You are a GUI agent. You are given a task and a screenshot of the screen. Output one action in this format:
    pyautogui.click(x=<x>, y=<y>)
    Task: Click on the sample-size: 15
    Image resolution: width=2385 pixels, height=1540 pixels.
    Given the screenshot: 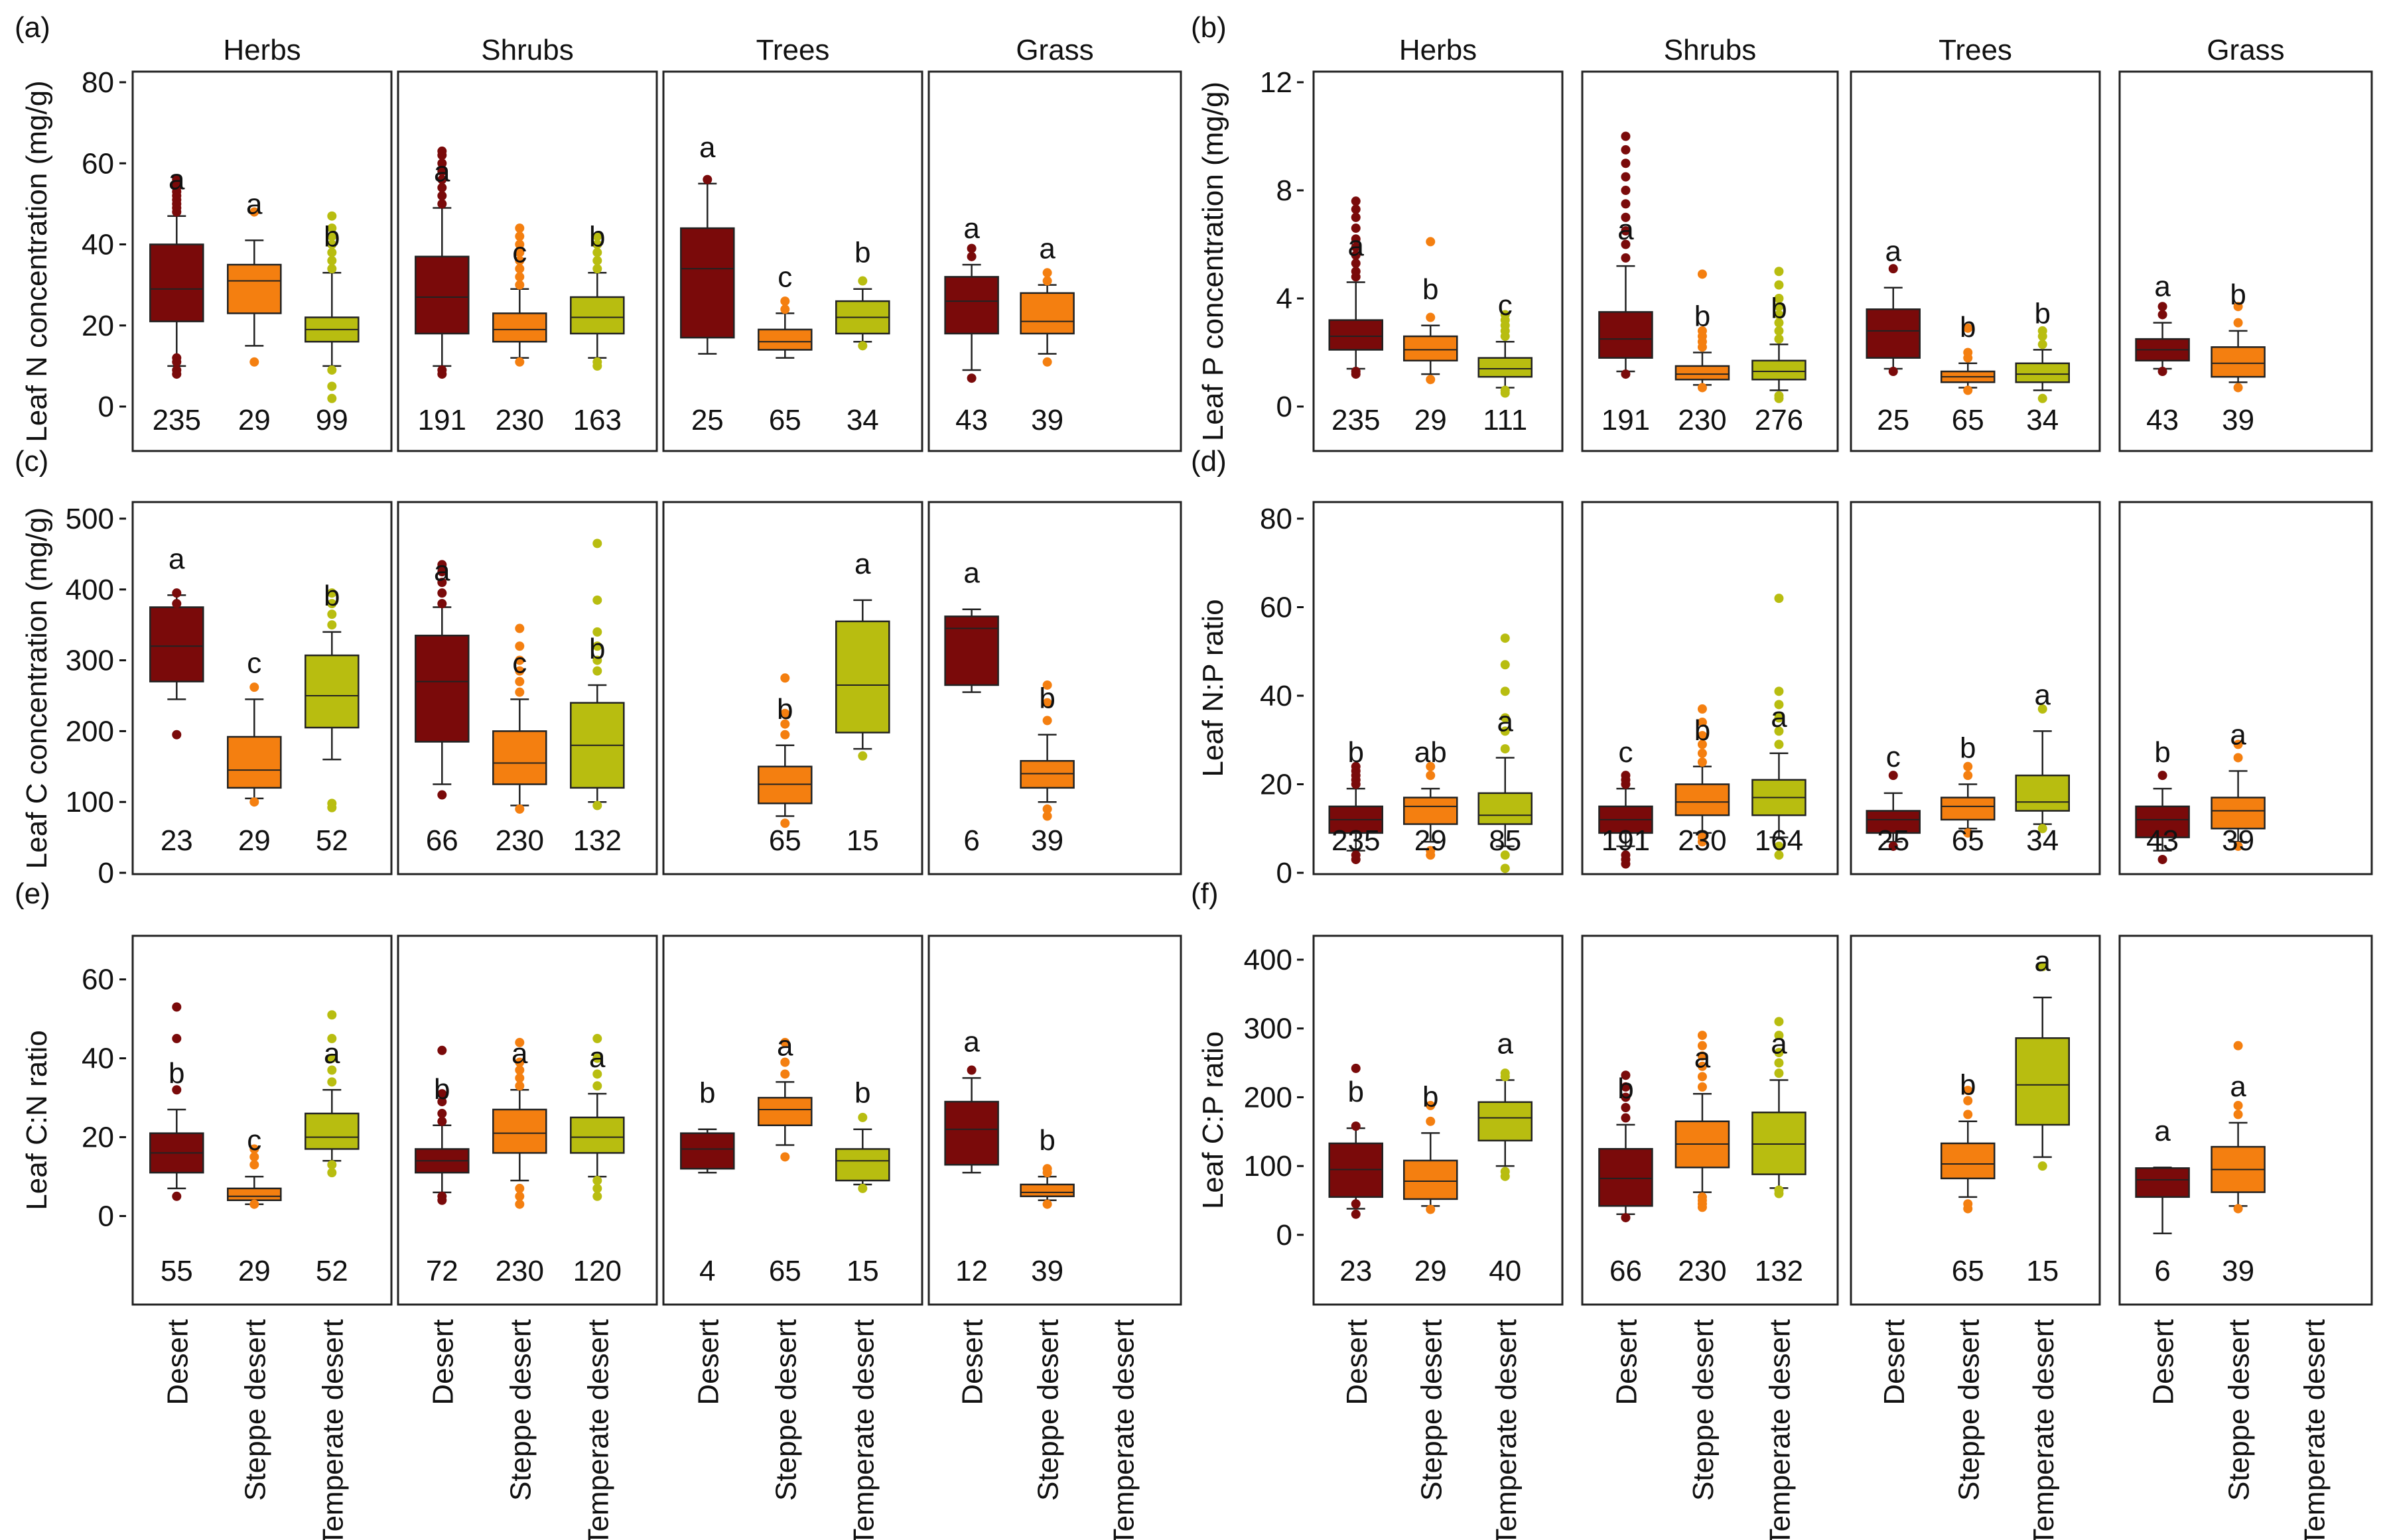 What is the action you would take?
    pyautogui.click(x=863, y=840)
    